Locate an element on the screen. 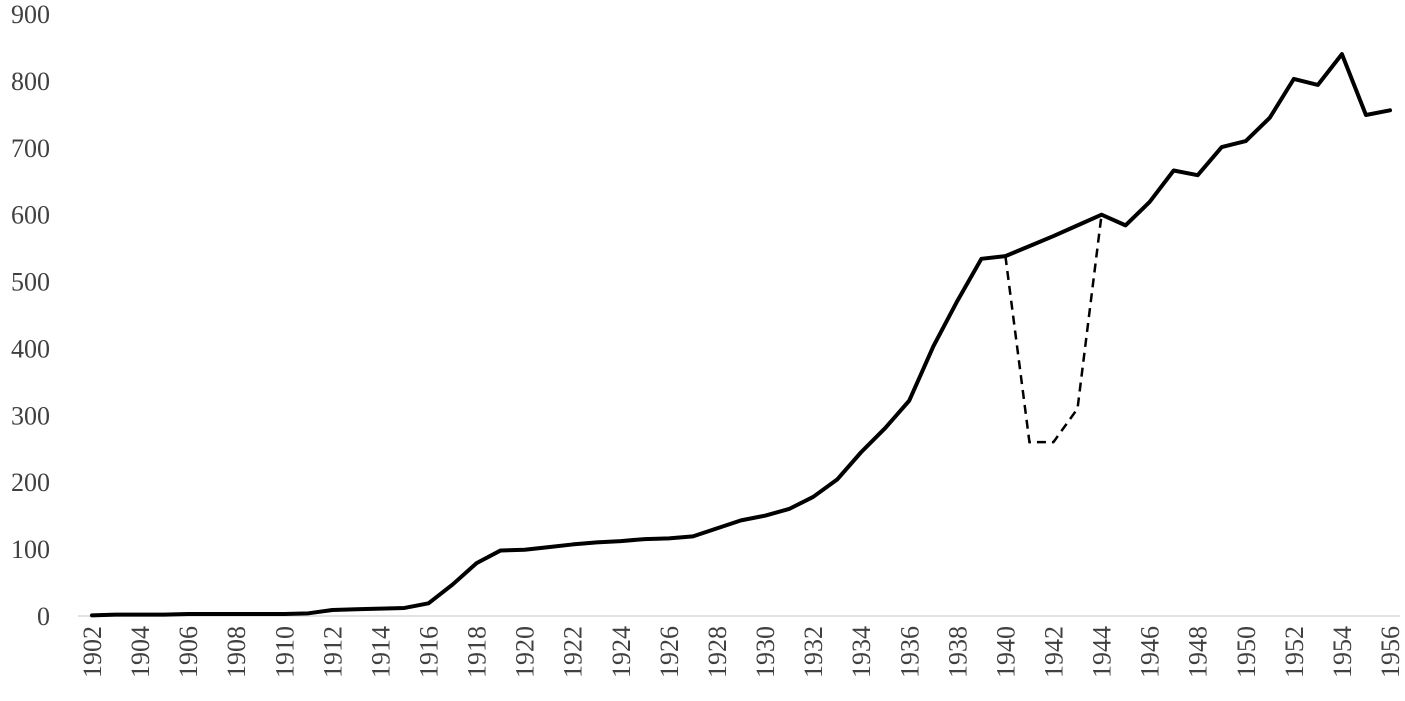 The width and height of the screenshot is (1405, 701). x-tick-label: 1910 is located at coordinates (284, 652).